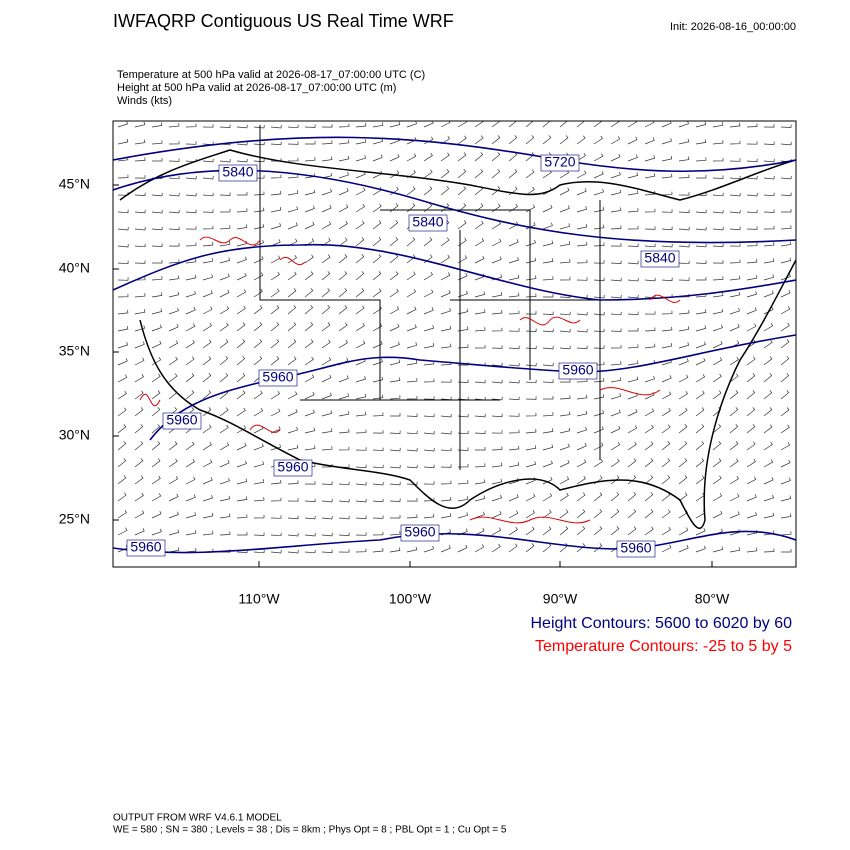 The height and width of the screenshot is (850, 850). Describe the element at coordinates (661, 623) in the screenshot. I see `legend-height: Height Contours: 5600 to 6020 by 60` at that location.